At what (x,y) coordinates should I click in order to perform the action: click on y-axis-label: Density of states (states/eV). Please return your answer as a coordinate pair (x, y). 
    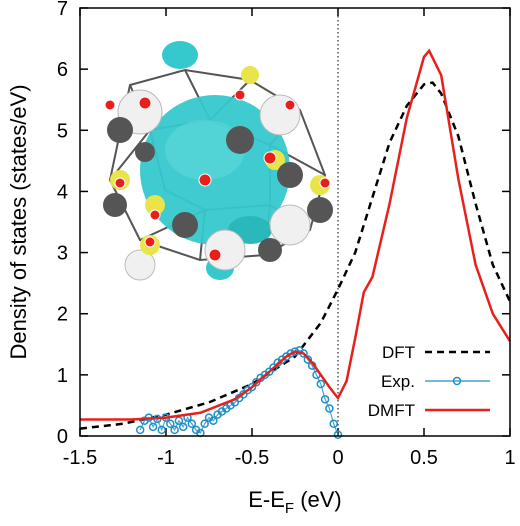
    Looking at the image, I should click on (18, 221).